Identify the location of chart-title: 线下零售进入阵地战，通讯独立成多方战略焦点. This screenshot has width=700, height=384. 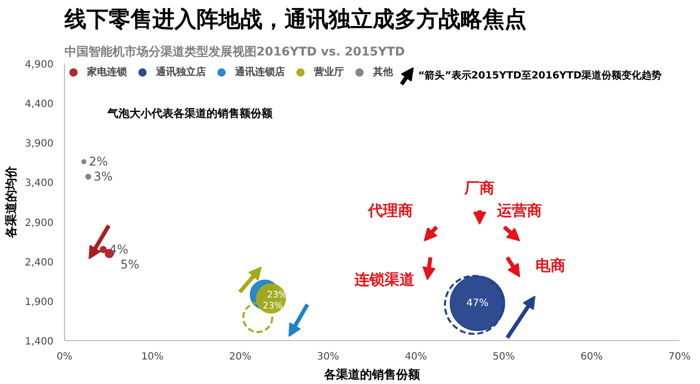
(295, 19).